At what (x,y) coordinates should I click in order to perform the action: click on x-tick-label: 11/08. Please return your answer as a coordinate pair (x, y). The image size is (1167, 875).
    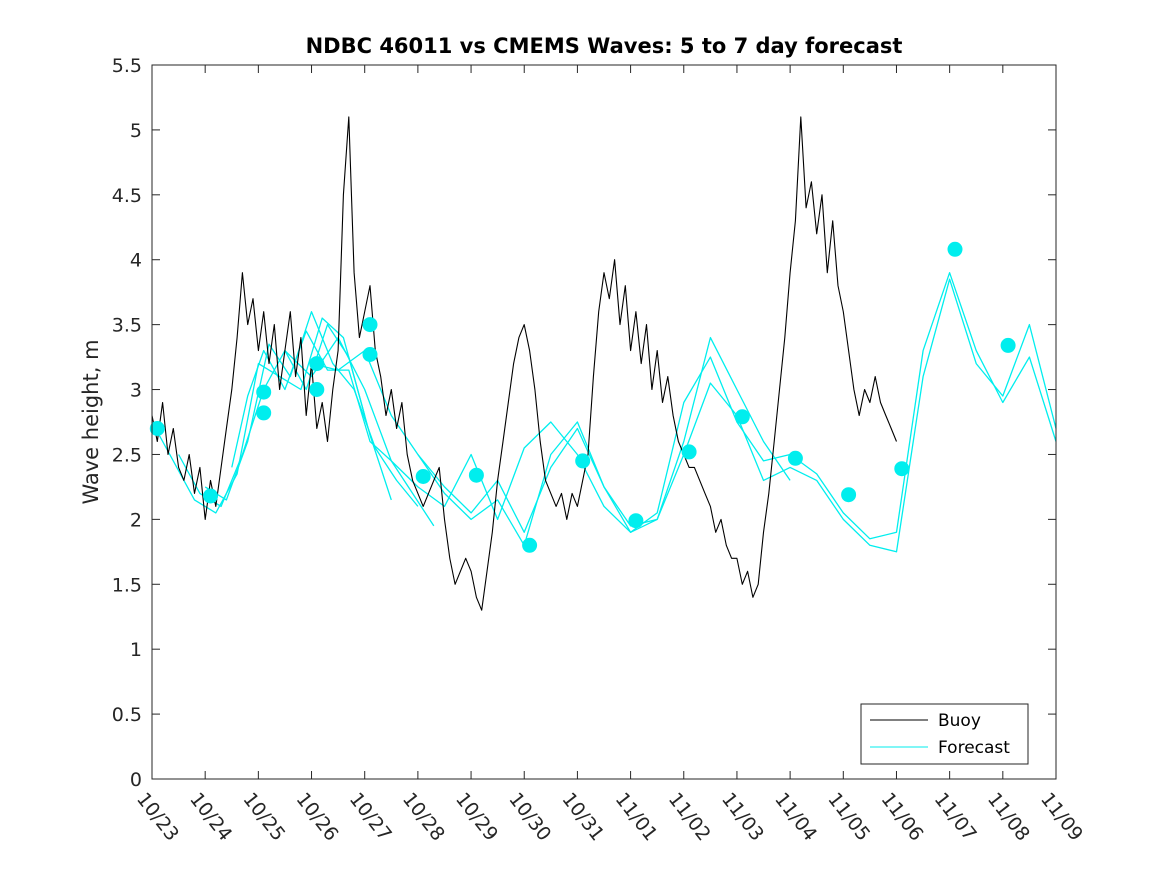
    Looking at the image, I should click on (1008, 817).